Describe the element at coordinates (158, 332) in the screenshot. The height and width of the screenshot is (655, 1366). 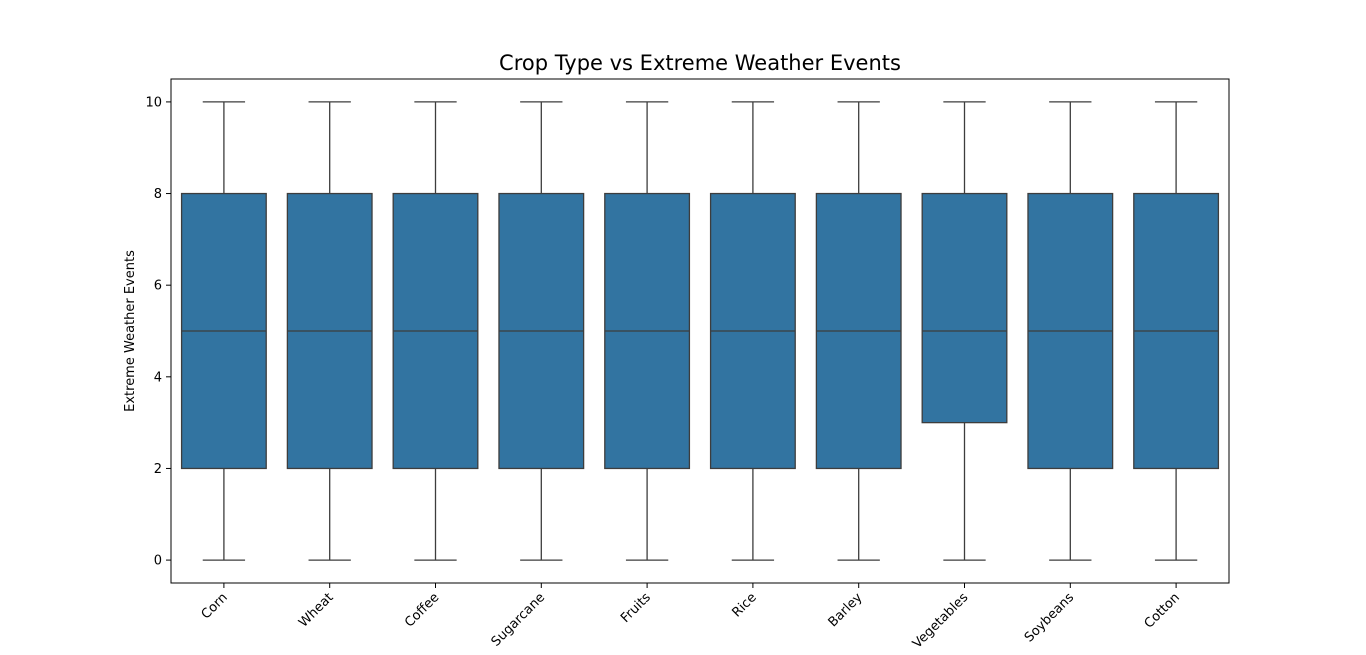
I see `y-axis-ticks: 0 2 4 6 8 10` at that location.